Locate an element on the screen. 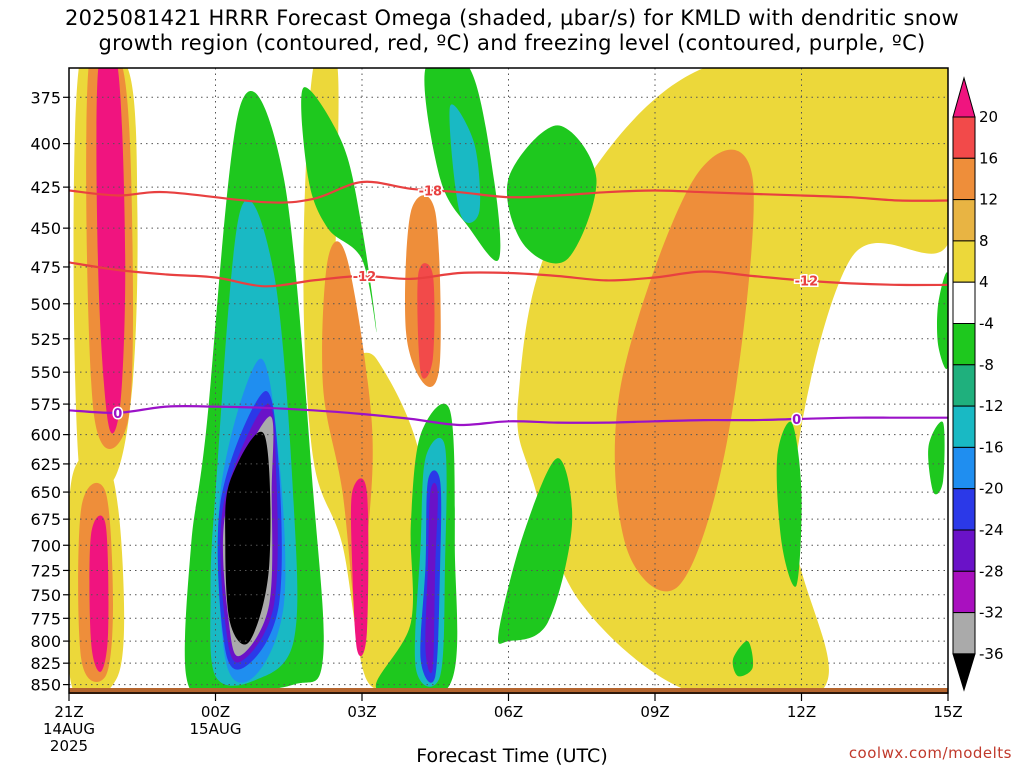 The width and height of the screenshot is (1024, 768). x-tick-time: 21Z is located at coordinates (69, 712).